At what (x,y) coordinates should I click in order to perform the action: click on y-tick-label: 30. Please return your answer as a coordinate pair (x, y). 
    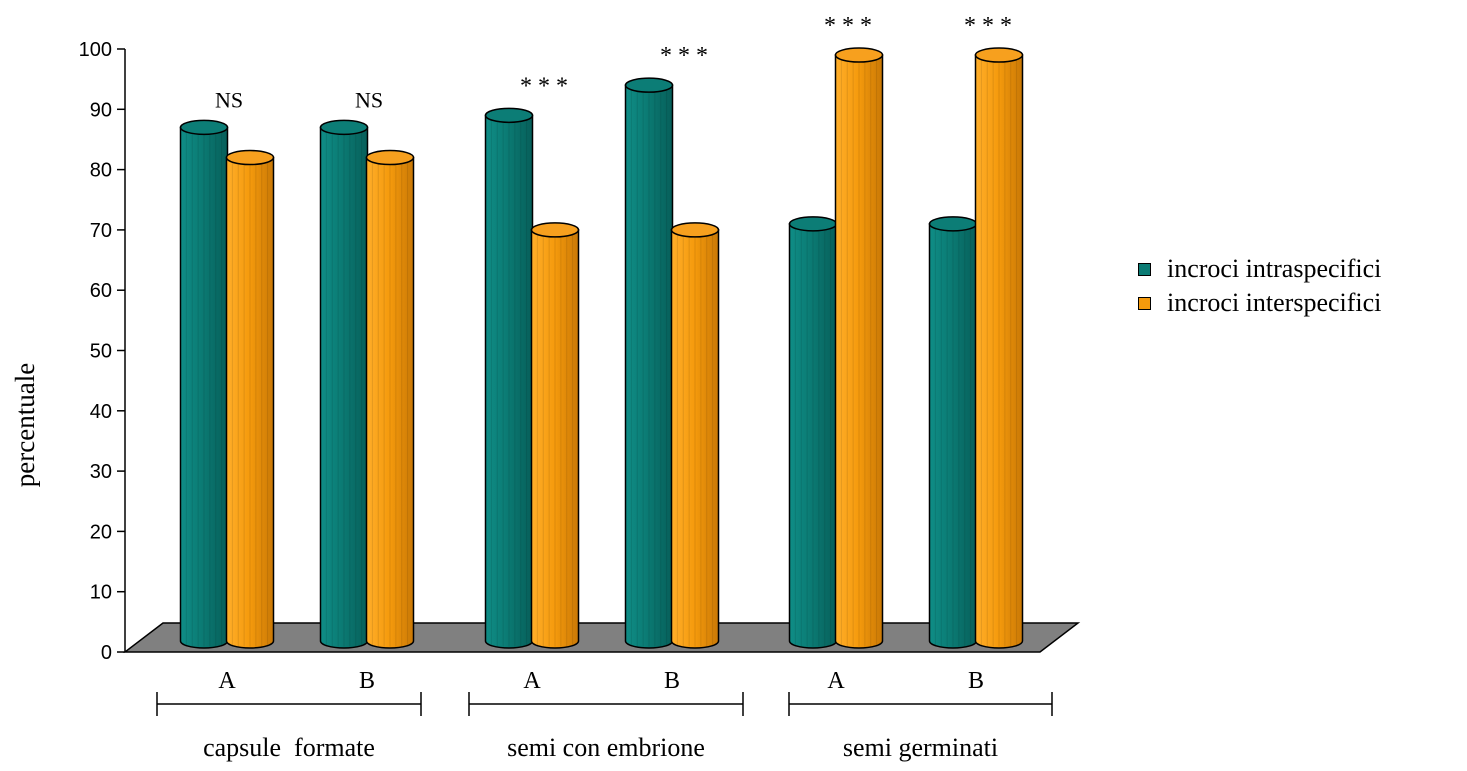
    Looking at the image, I should click on (101, 472).